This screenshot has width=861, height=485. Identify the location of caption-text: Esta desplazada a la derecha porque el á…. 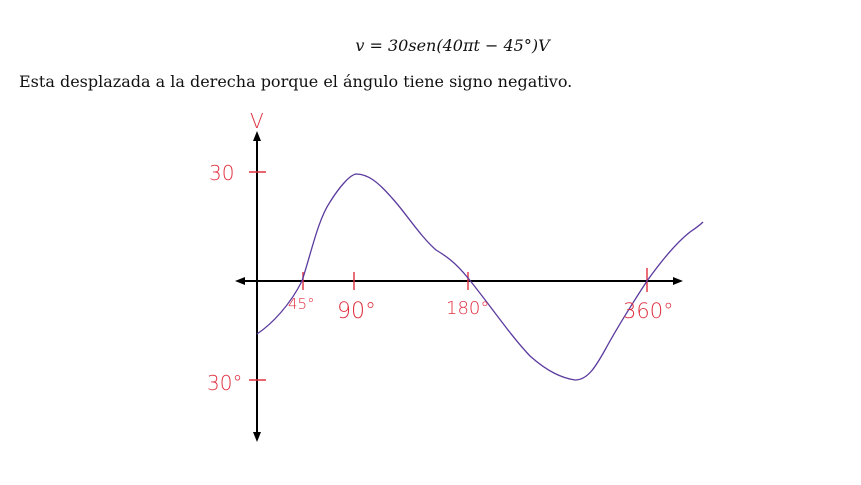
(296, 81).